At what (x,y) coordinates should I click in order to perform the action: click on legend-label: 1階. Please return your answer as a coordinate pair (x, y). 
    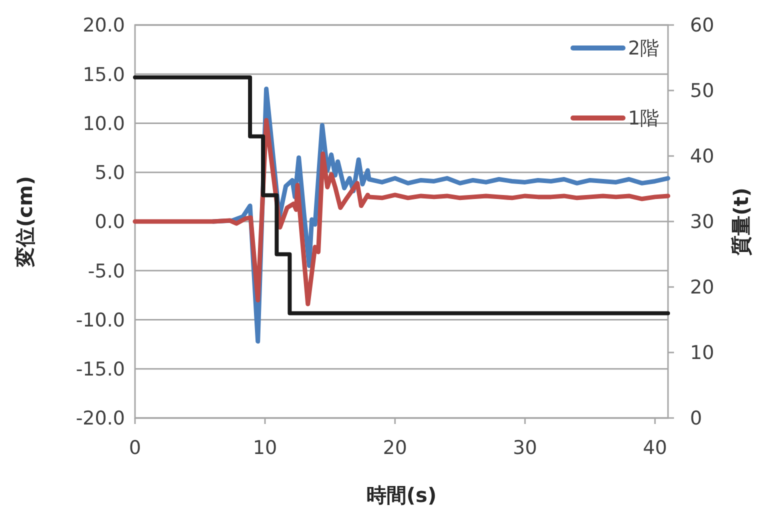
    Looking at the image, I should click on (644, 119).